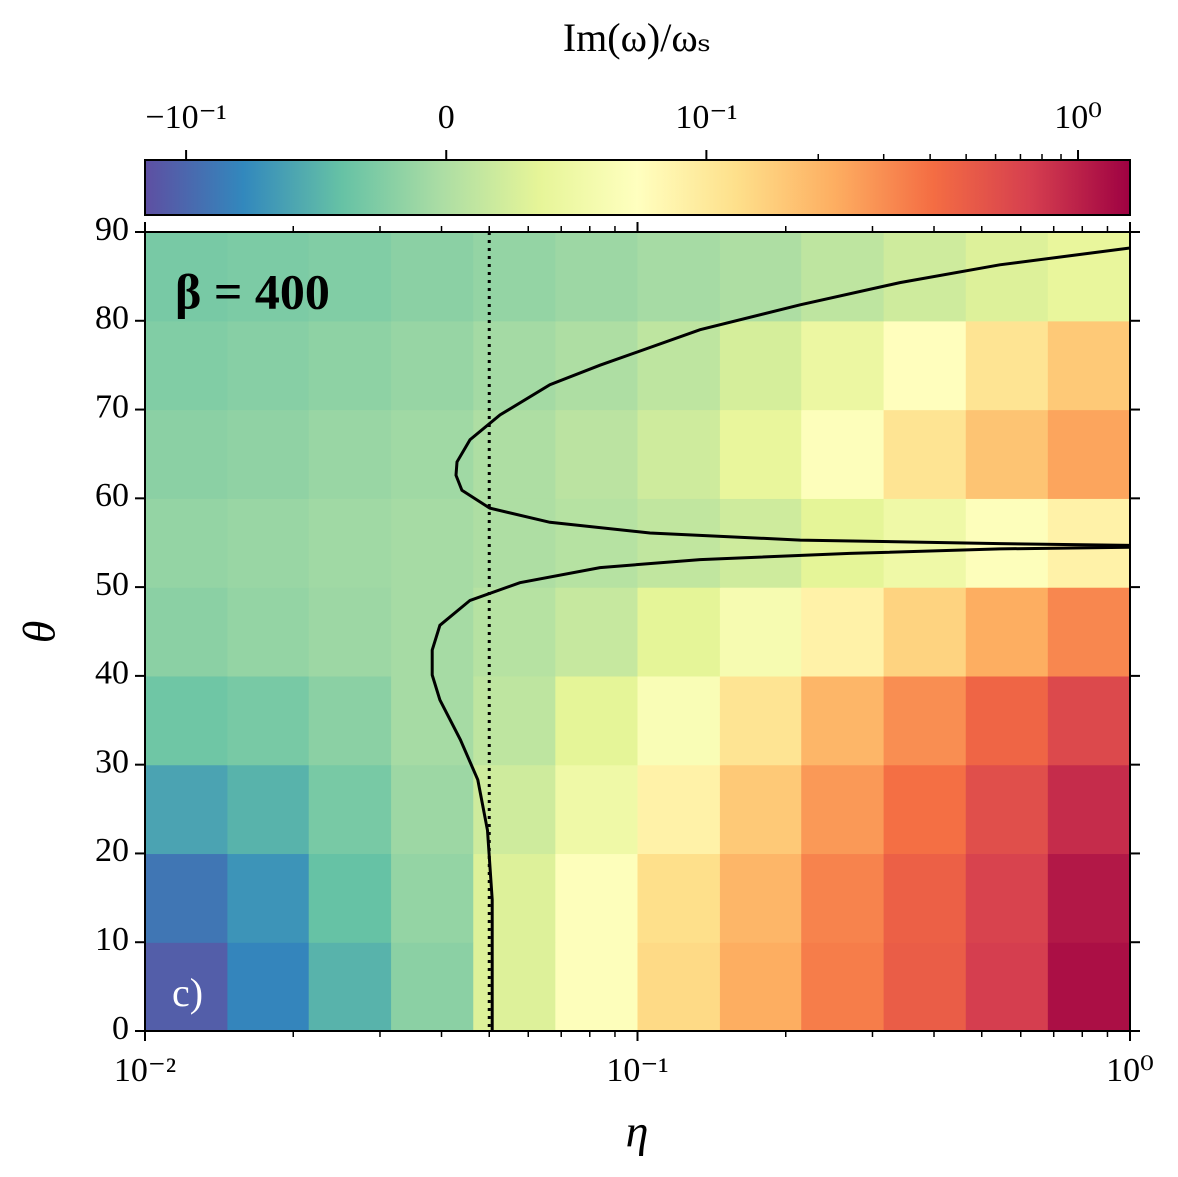 The height and width of the screenshot is (1177, 1178). I want to click on y-tick-label: 30, so click(112, 761).